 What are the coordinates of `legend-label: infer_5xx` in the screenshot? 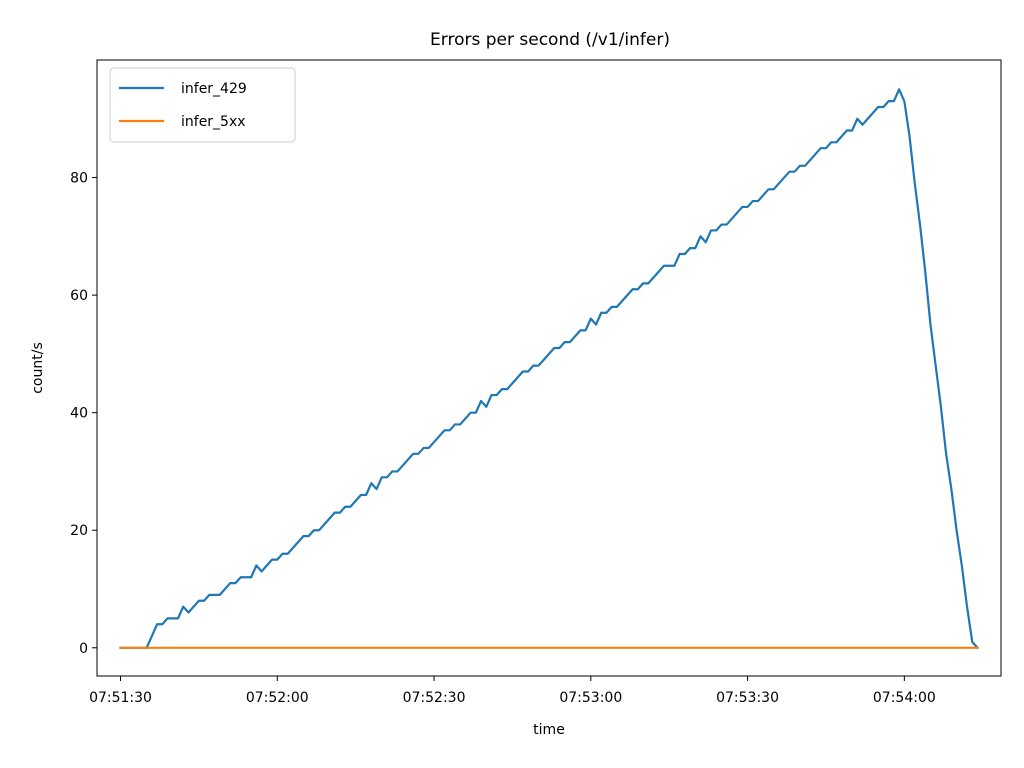 It's located at (213, 122).